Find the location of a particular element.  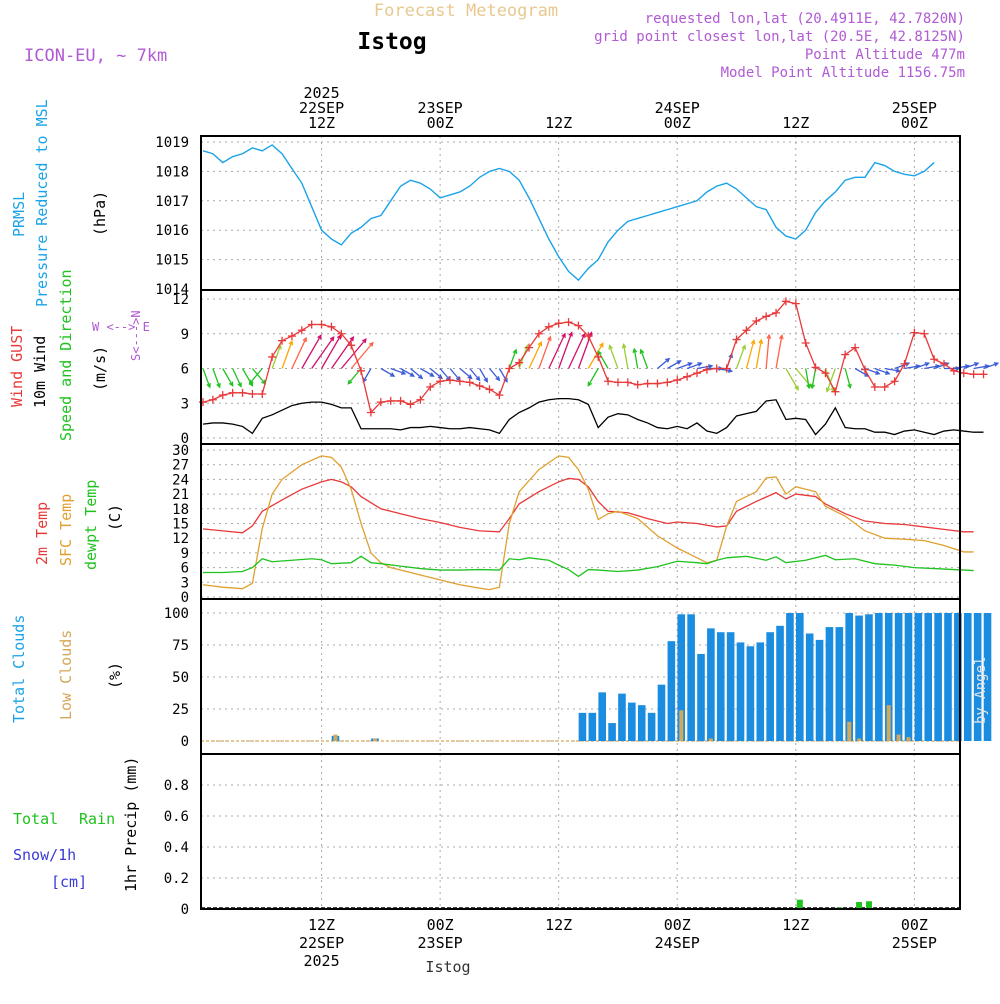

requested-coordinates: requested lon,lat (20.4911E, 42.7820N) is located at coordinates (805, 19).